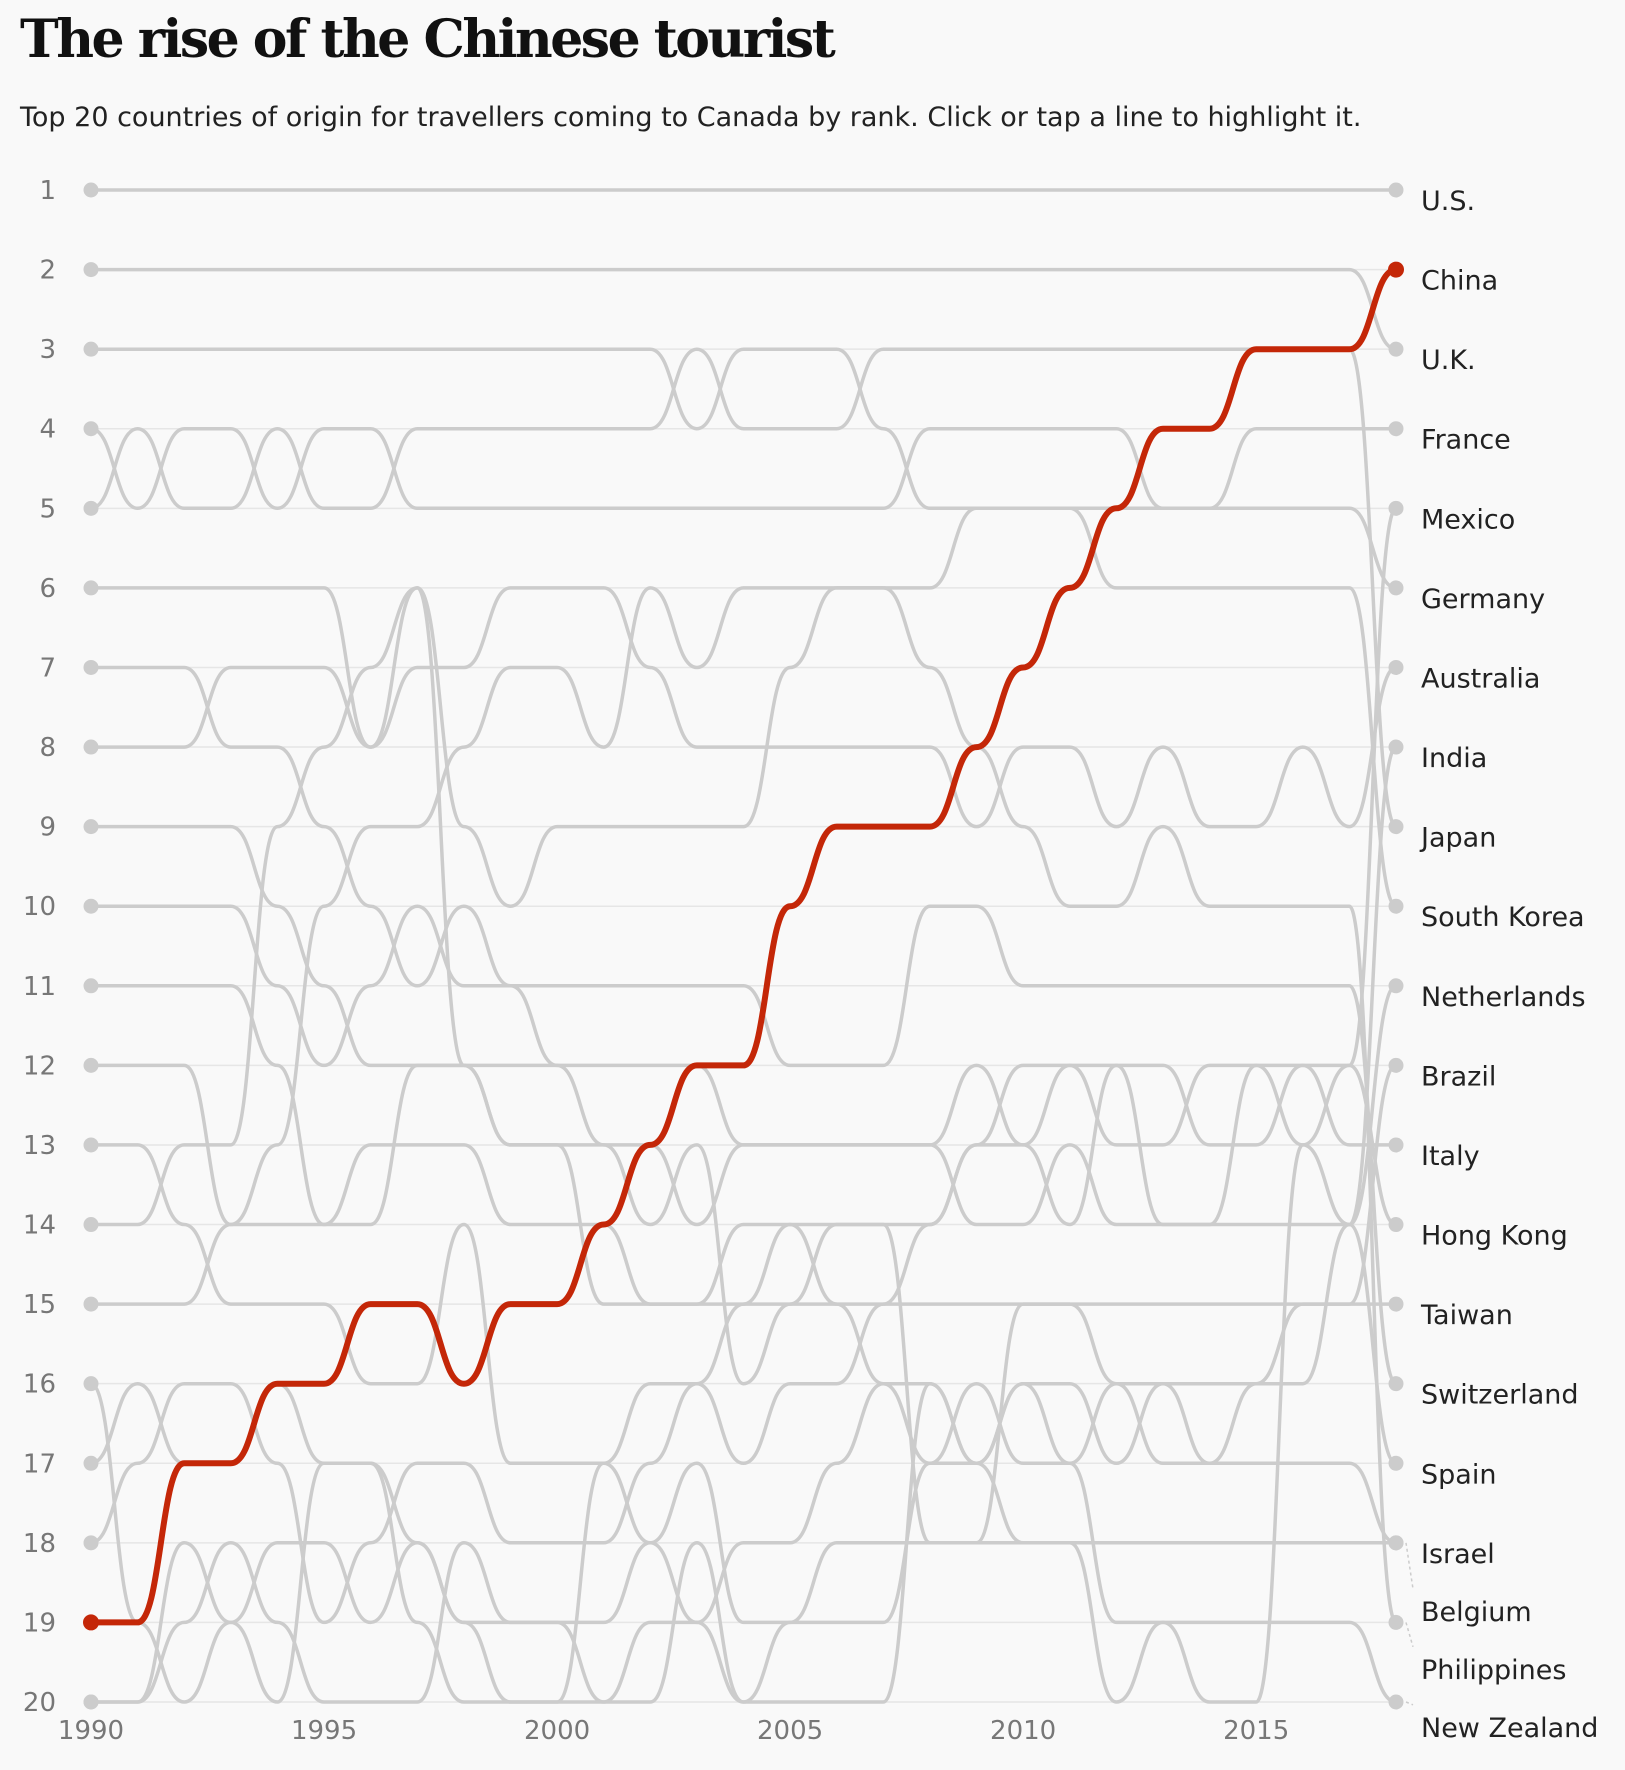 Image resolution: width=1625 pixels, height=1770 pixels. What do you see at coordinates (91, 270) in the screenshot?
I see `start-dot-u-k` at bounding box center [91, 270].